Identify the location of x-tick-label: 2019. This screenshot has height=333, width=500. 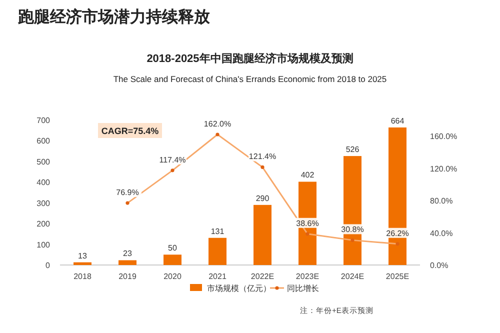
(127, 276).